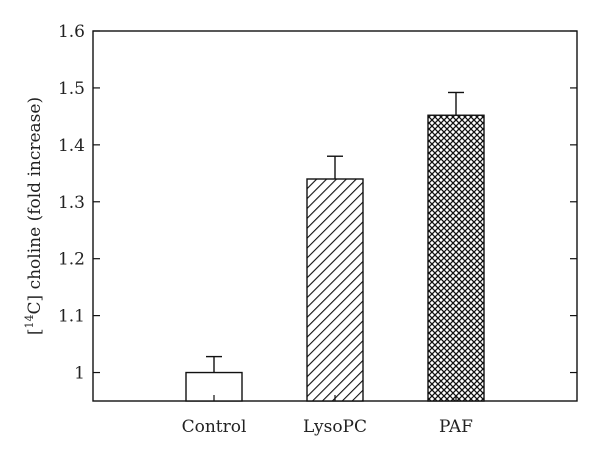  I want to click on y-tick-label: 1.6, so click(71, 32).